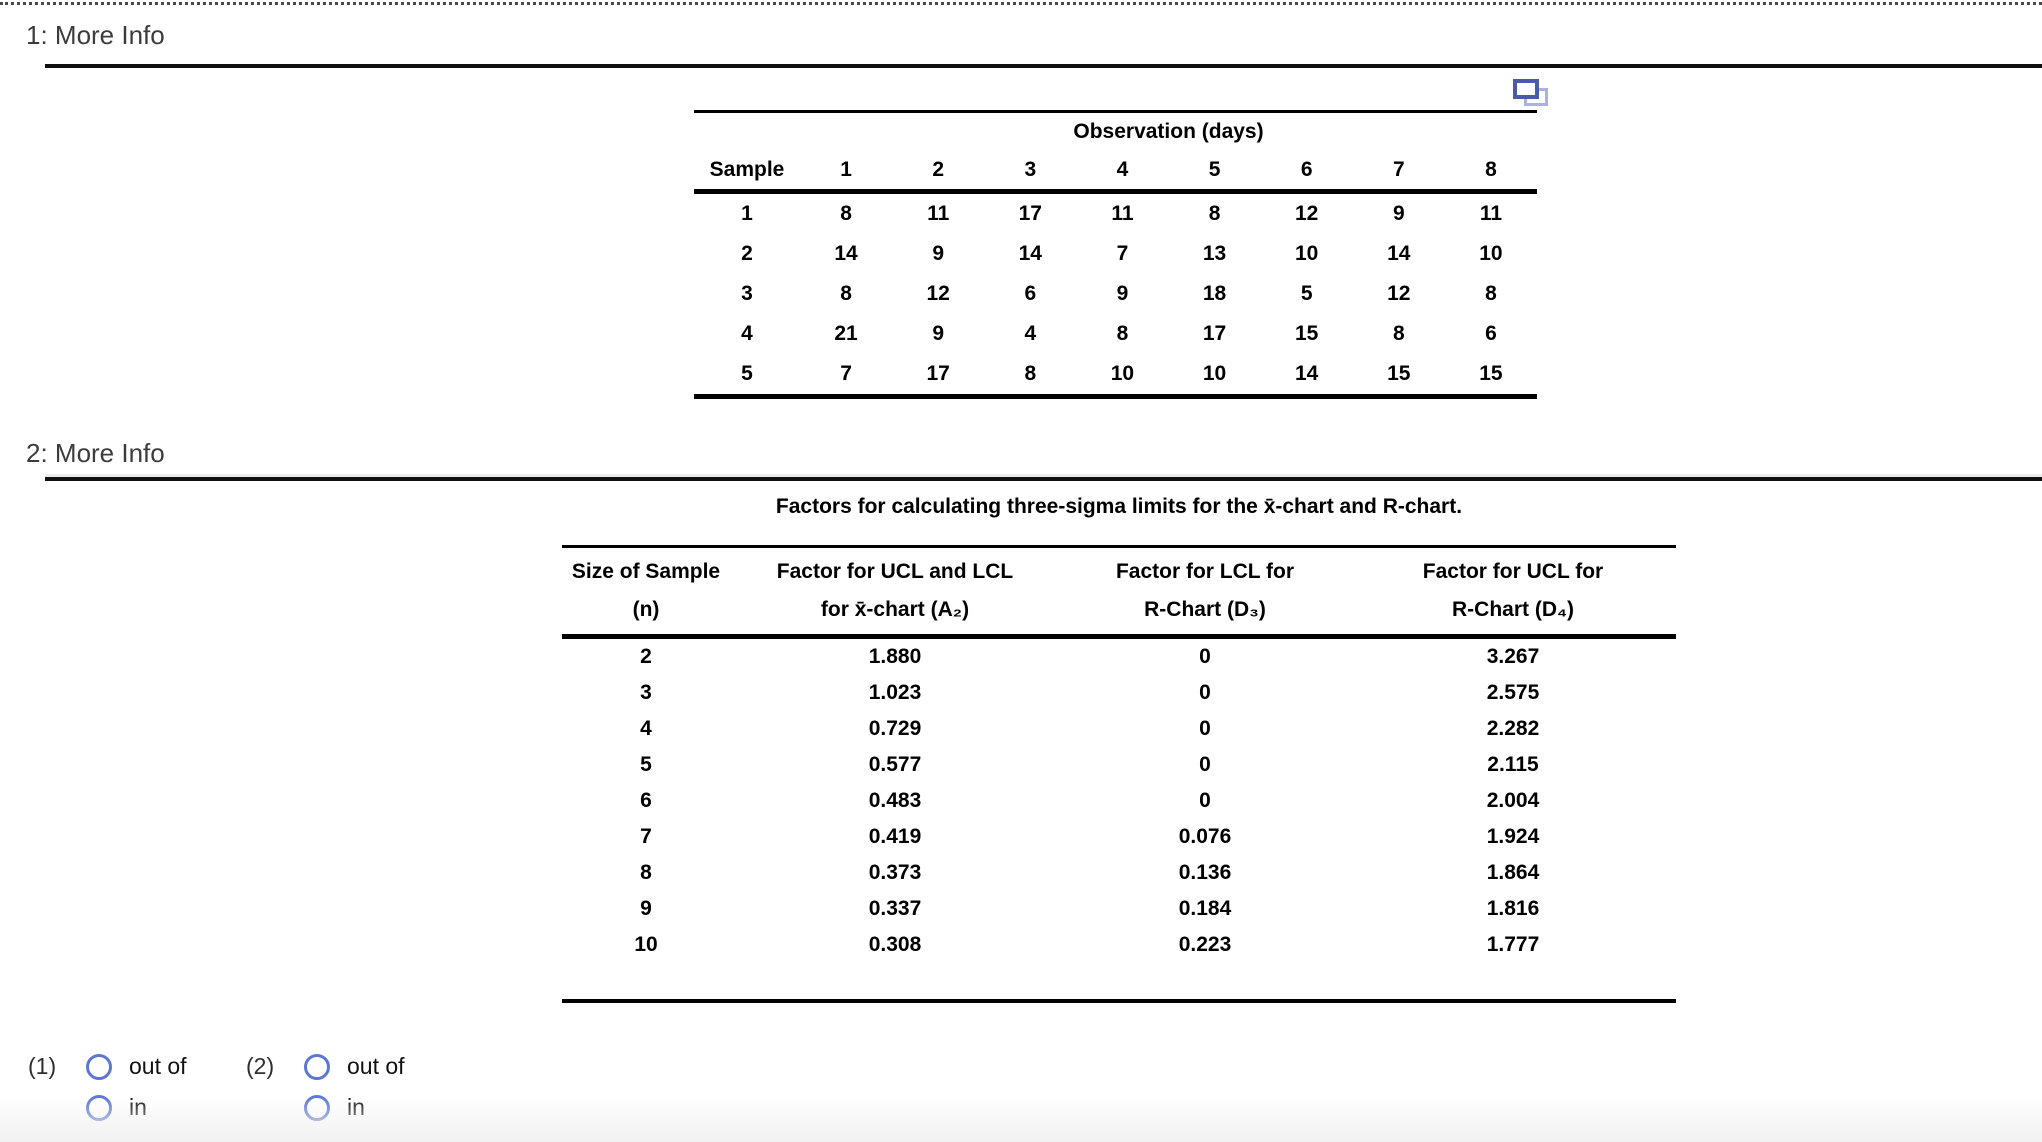 This screenshot has width=2042, height=1142. I want to click on value-cell: 21, so click(846, 333).